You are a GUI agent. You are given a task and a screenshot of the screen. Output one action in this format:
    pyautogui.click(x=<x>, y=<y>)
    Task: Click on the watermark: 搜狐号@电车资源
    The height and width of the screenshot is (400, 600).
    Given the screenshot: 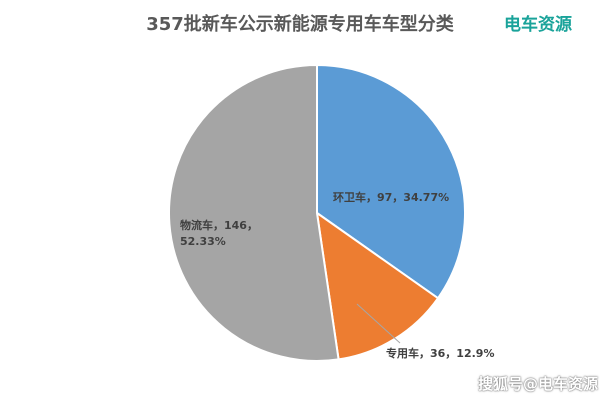 What is the action you would take?
    pyautogui.click(x=537, y=384)
    